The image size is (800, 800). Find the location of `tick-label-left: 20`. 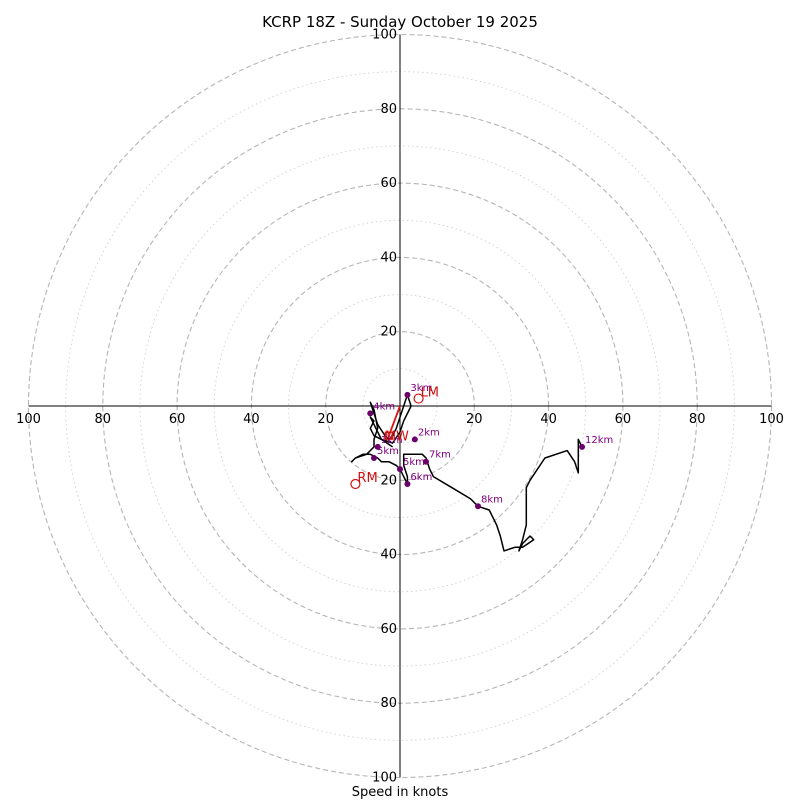

tick-label-left: 20 is located at coordinates (325, 419).